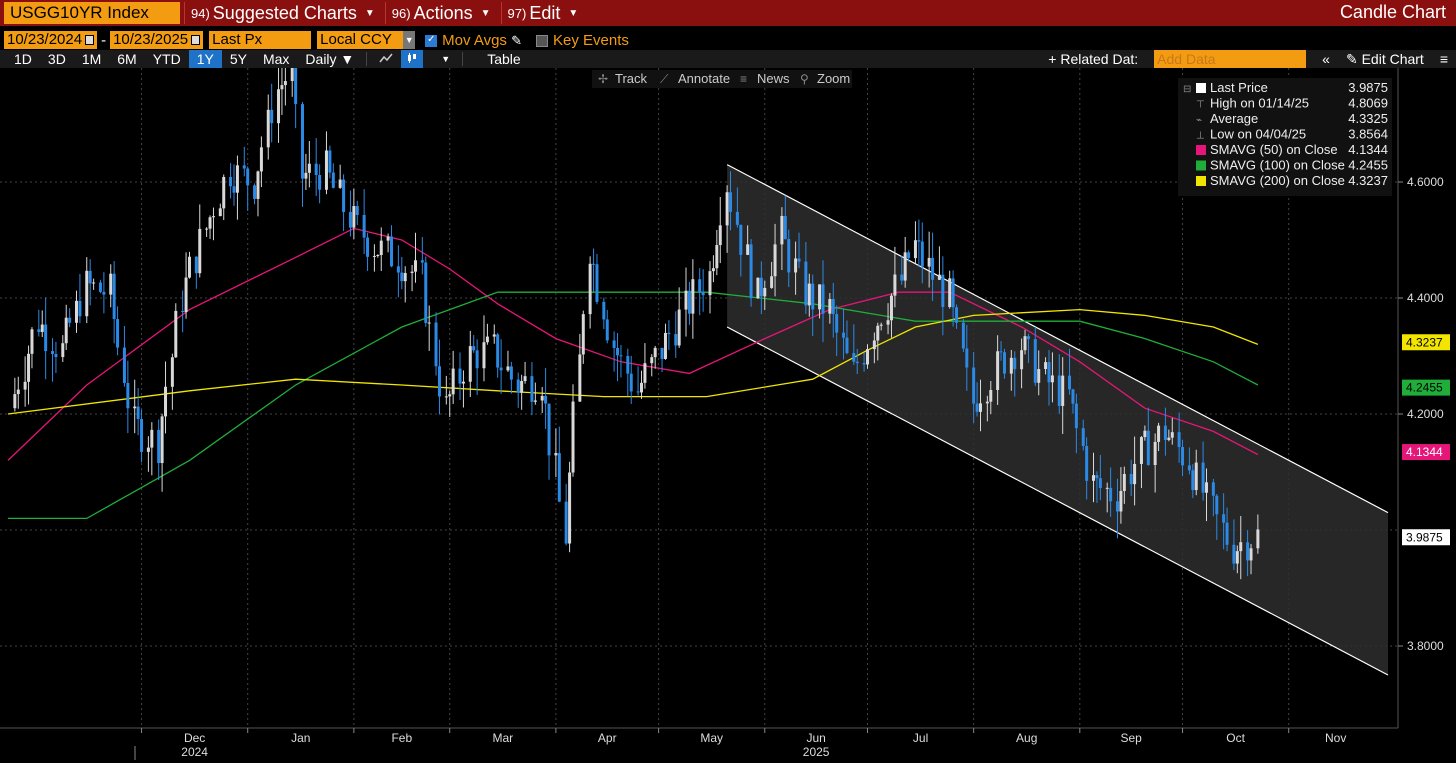  What do you see at coordinates (1187, 89) in the screenshot?
I see `collapse-legend-icon: ⊟` at bounding box center [1187, 89].